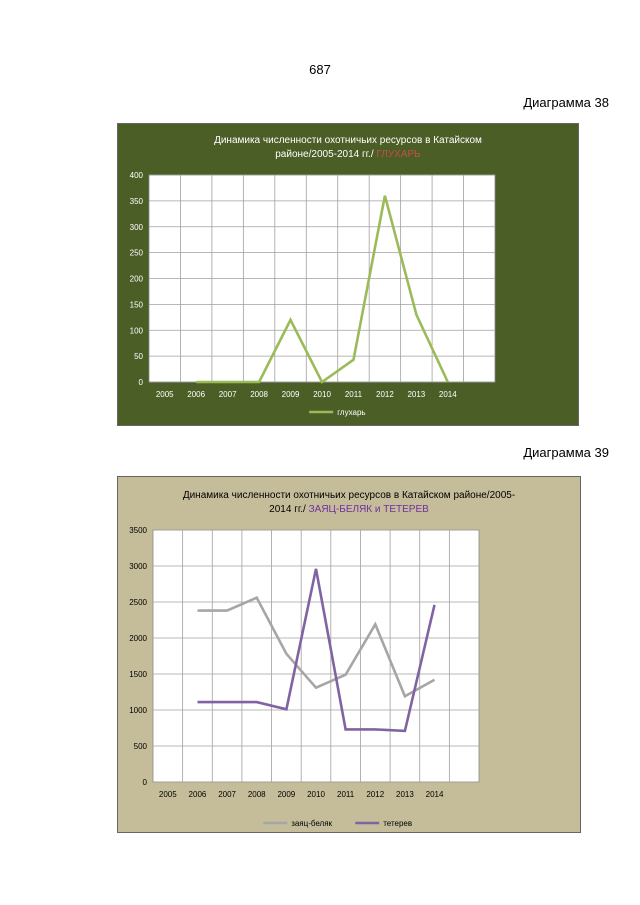  I want to click on series-line-заяц-беляк, so click(316, 647).